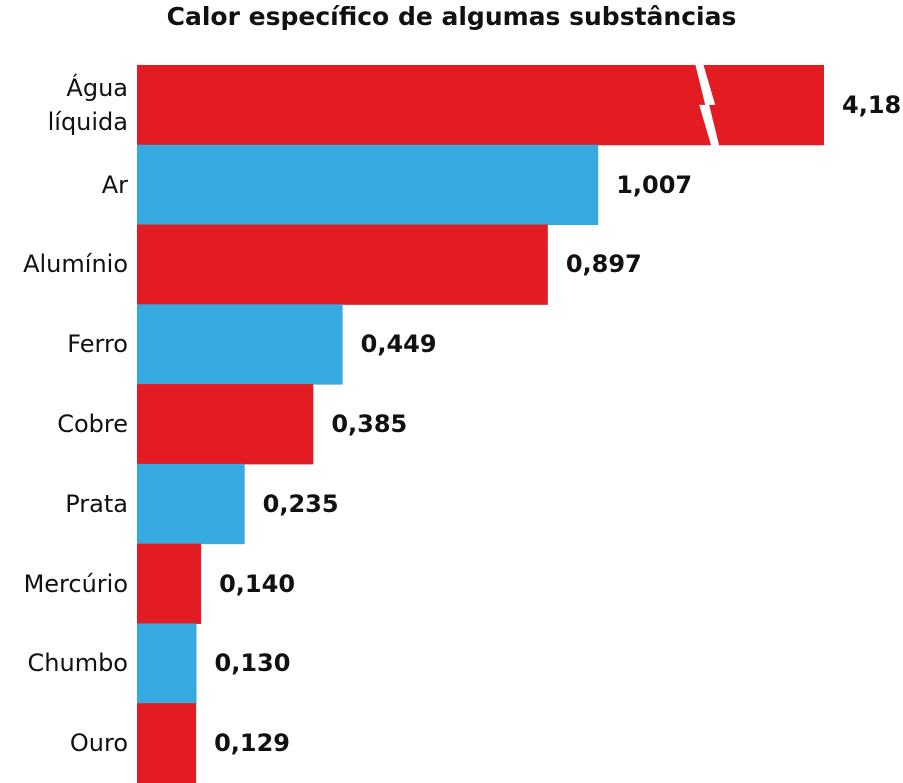 The height and width of the screenshot is (783, 903). What do you see at coordinates (114, 184) in the screenshot?
I see `category-label: Ar` at bounding box center [114, 184].